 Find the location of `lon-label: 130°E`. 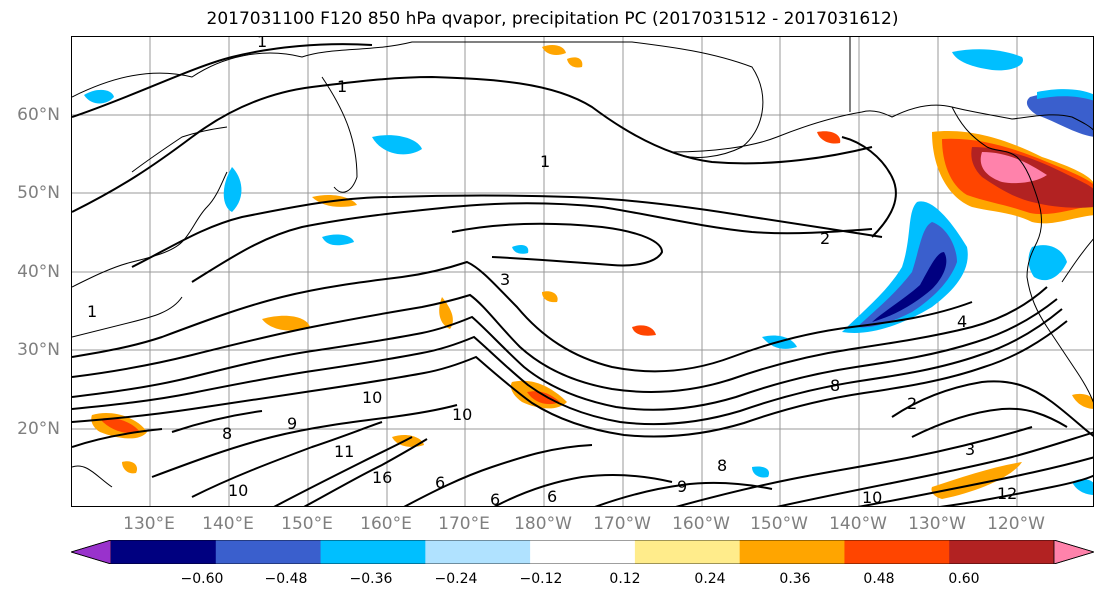

lon-label: 130°E is located at coordinates (149, 524).